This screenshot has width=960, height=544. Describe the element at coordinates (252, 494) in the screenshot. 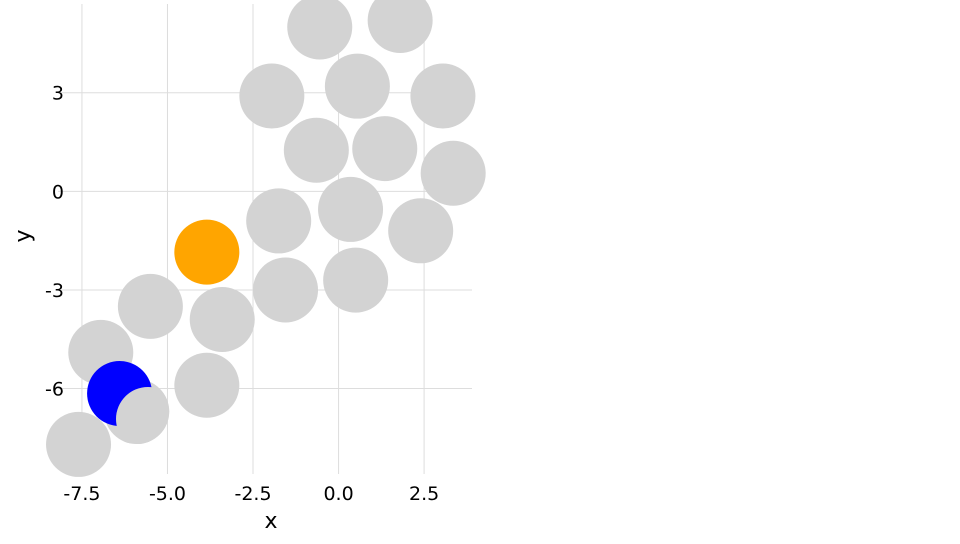

I see `x-tick-label: -2.5` at that location.